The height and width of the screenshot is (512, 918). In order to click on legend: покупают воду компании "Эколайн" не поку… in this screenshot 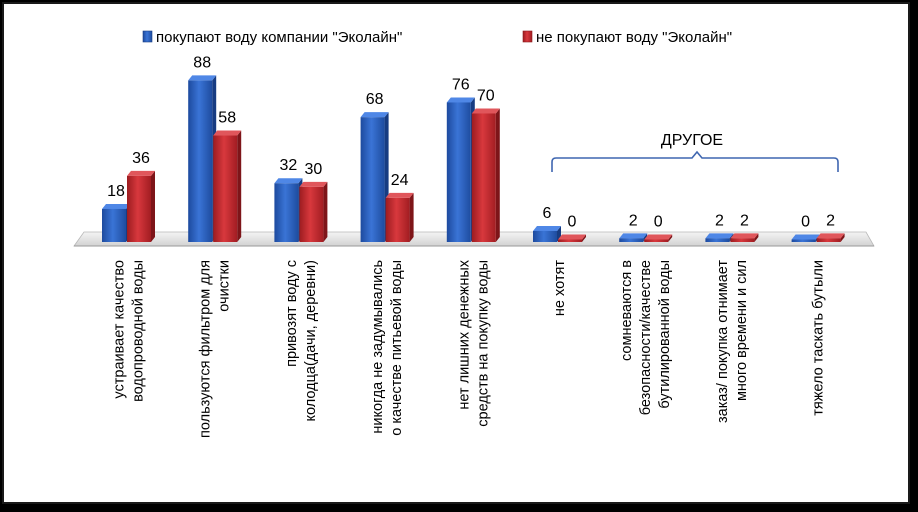, I will do `click(437, 37)`.